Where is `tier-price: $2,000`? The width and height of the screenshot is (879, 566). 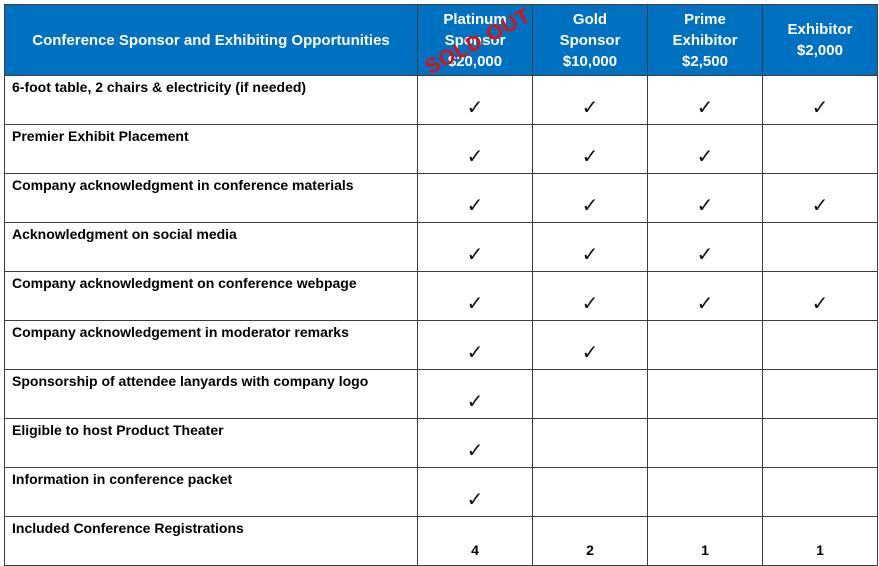
tier-price: $2,000 is located at coordinates (820, 50).